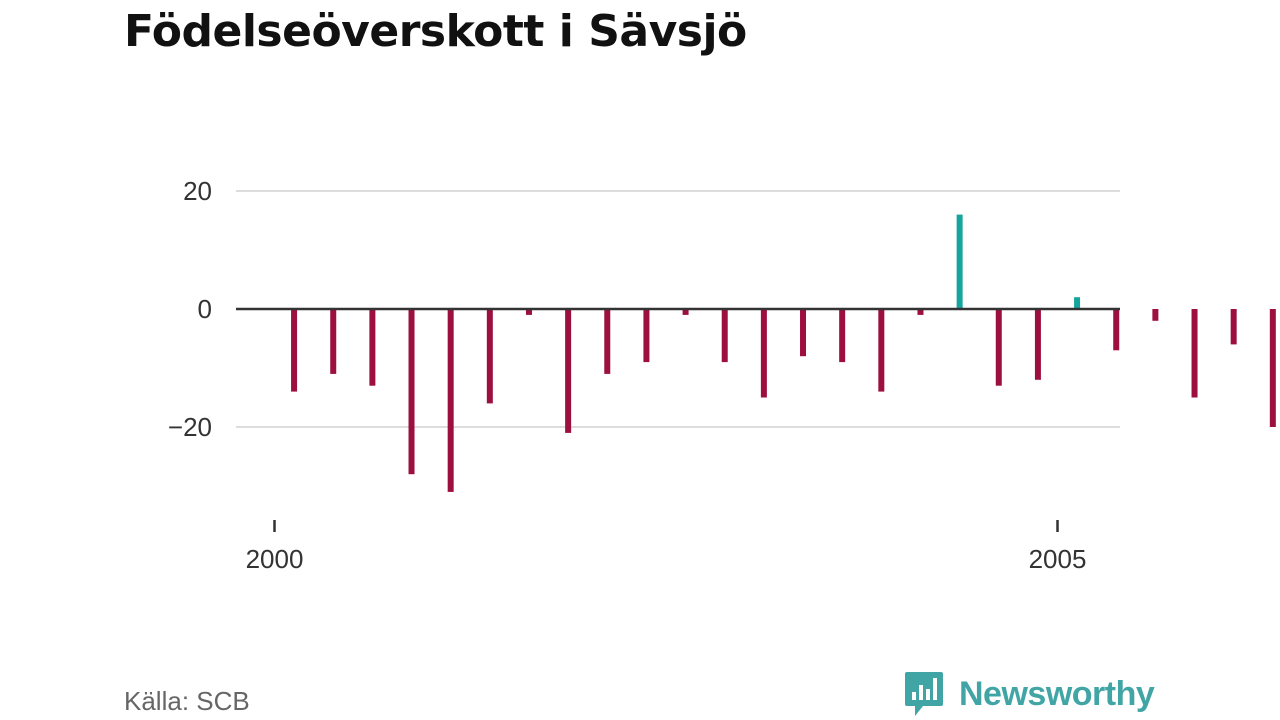  I want to click on bar-q25, so click(1233, 327).